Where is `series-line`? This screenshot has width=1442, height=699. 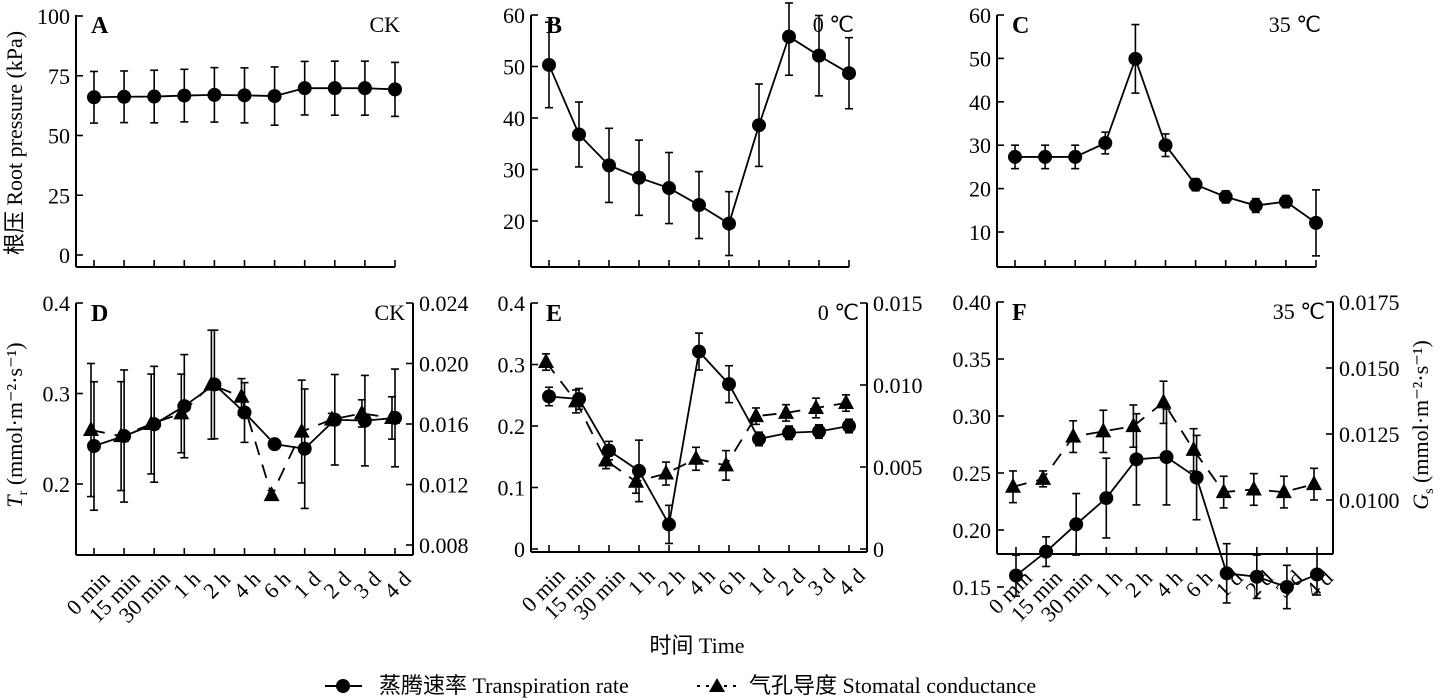 series-line is located at coordinates (699, 438).